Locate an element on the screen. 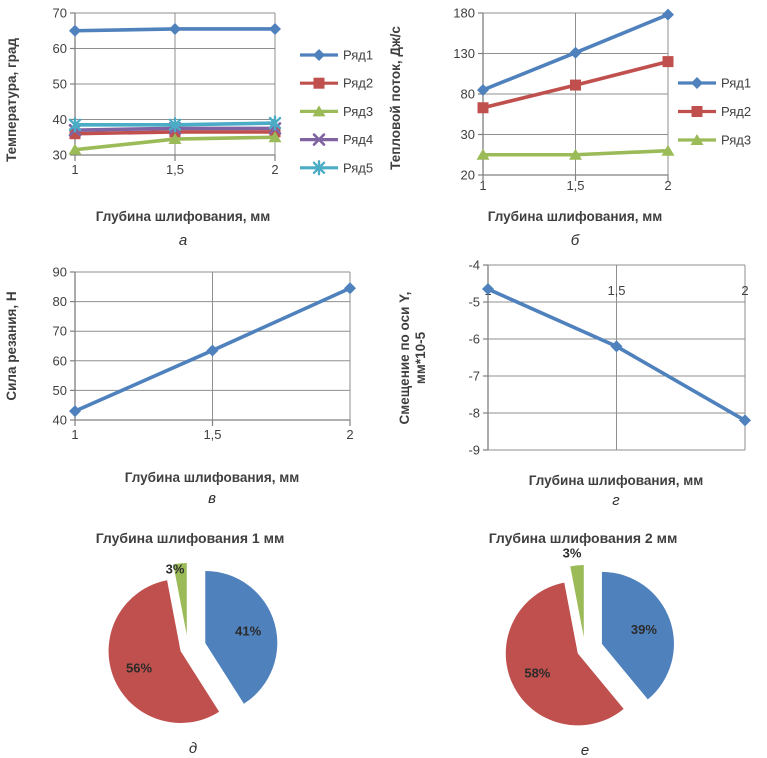 This screenshot has width=767, height=758. svg-text: 58% is located at coordinates (537, 672).